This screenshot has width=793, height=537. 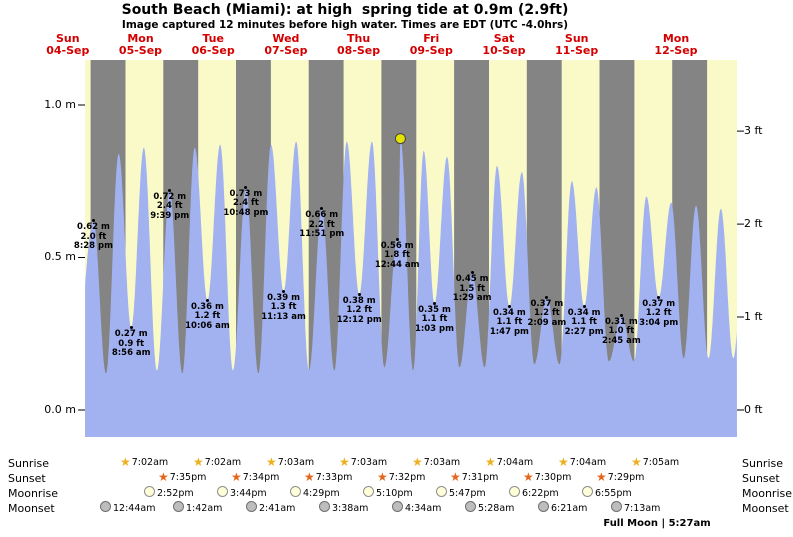 I want to click on moonrise-entry: 5:47pm, so click(x=461, y=492).